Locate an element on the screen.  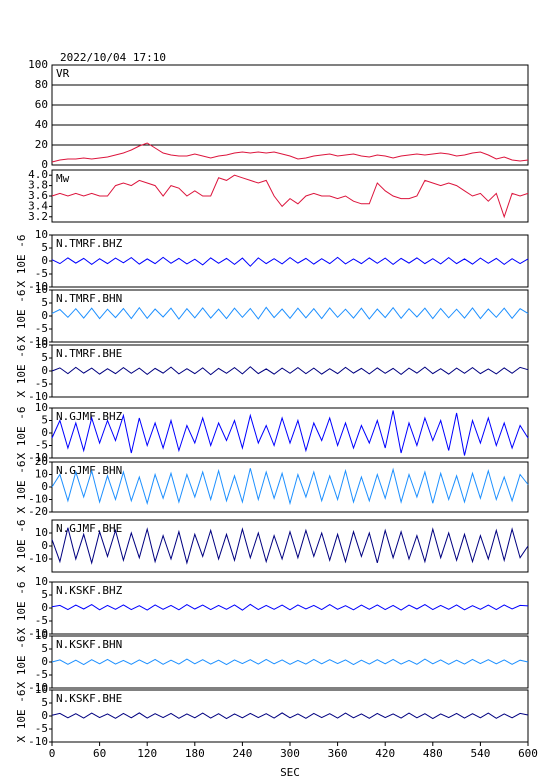
x-tick-label: 180 is located at coordinates (195, 753).